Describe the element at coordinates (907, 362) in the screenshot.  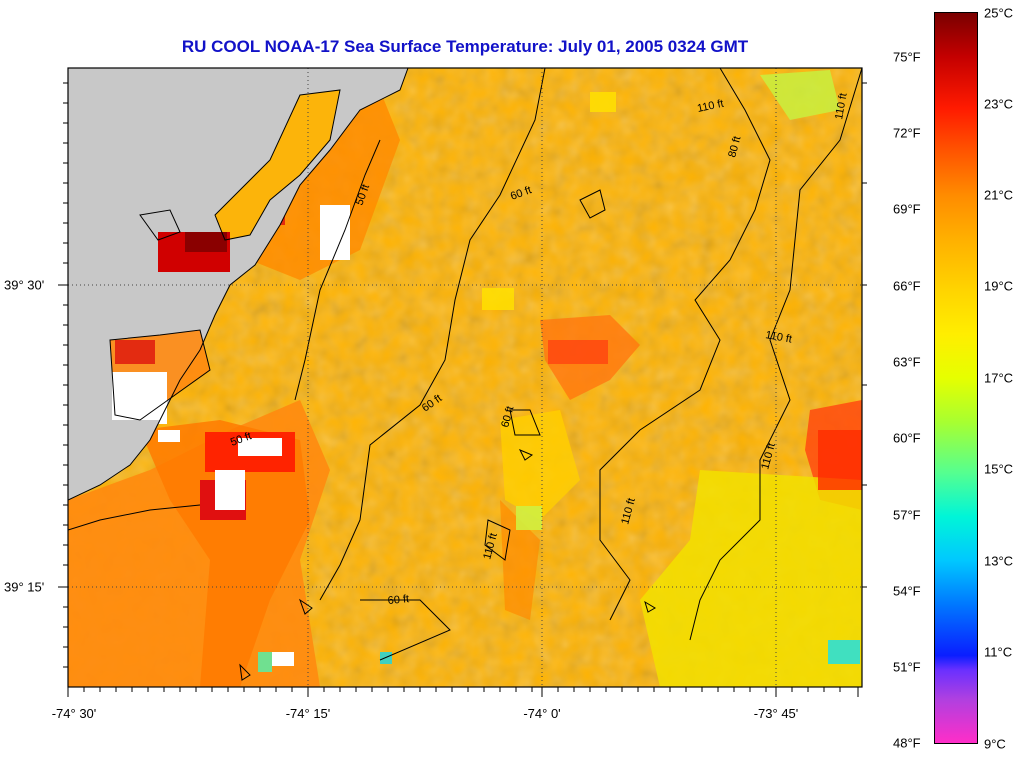
I see `colorbar-f-label: 63°F` at that location.